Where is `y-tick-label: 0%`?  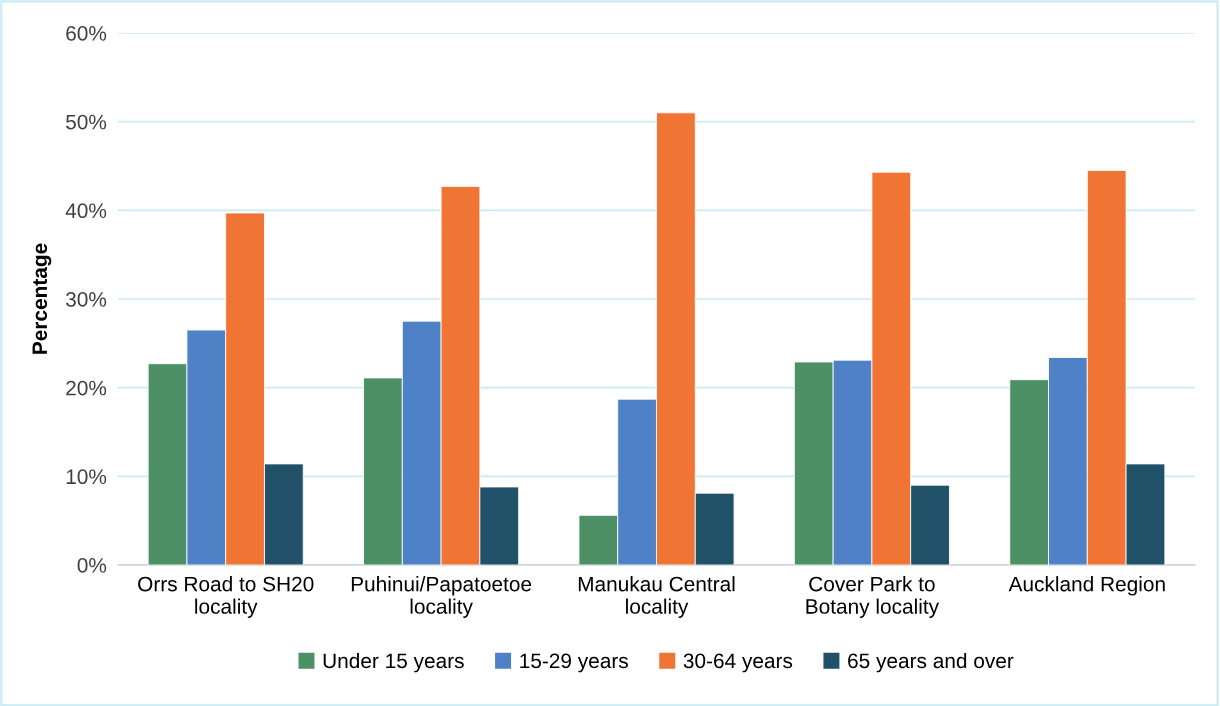 y-tick-label: 0% is located at coordinates (92, 565).